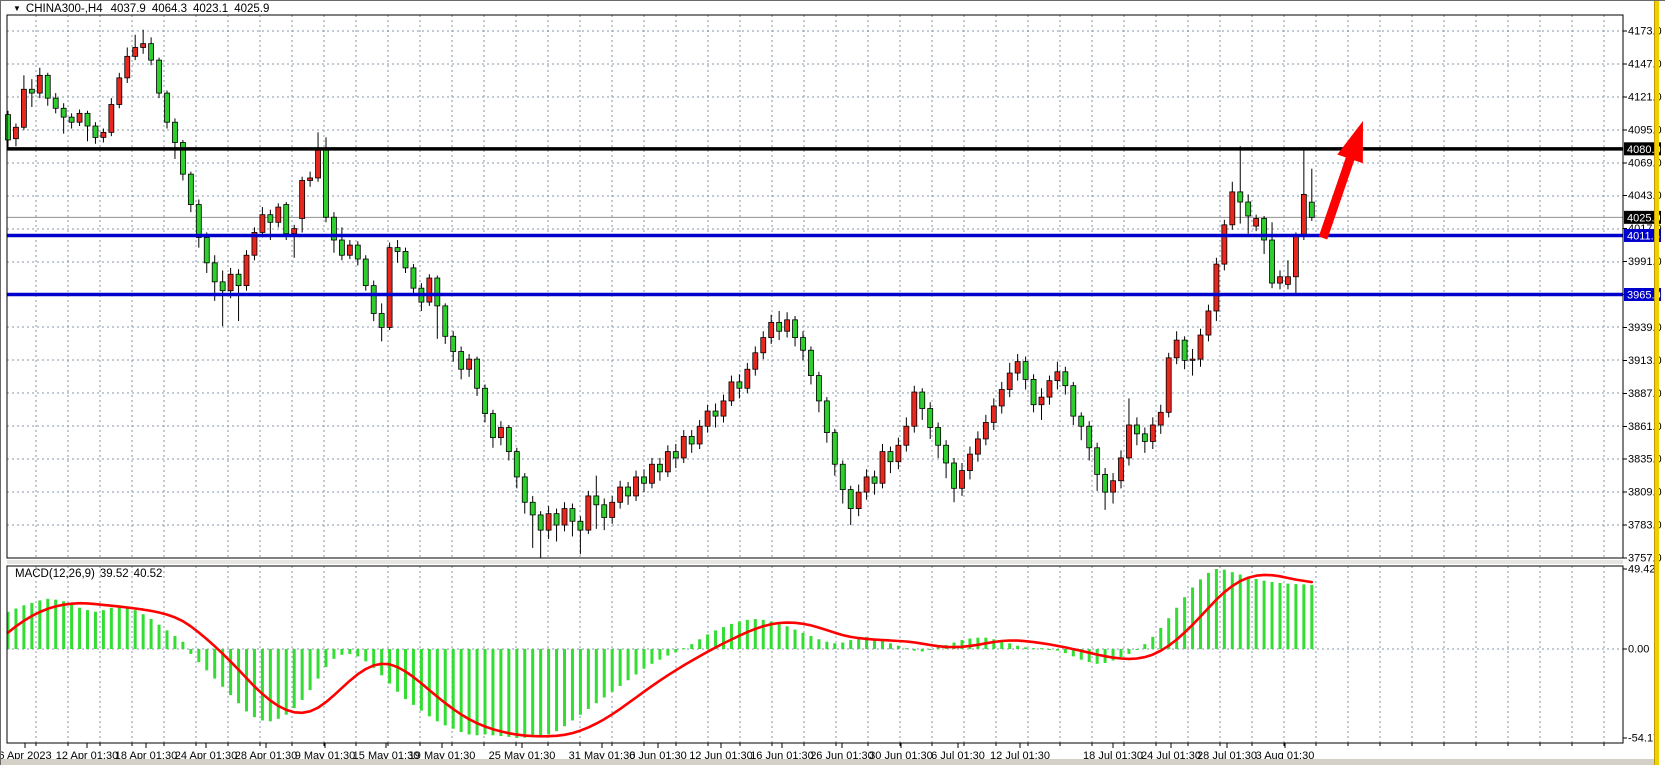 This screenshot has height=765, width=1665. Describe the element at coordinates (1645, 97) in the screenshot. I see `price-axis-label: 4121.0` at that location.